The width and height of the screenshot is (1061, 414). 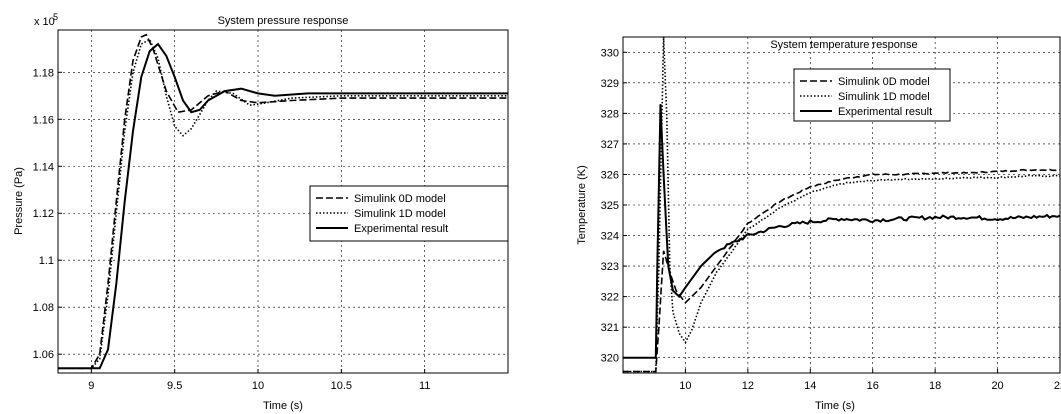 What do you see at coordinates (935, 386) in the screenshot?
I see `temperature-x-tick-label: 18` at bounding box center [935, 386].